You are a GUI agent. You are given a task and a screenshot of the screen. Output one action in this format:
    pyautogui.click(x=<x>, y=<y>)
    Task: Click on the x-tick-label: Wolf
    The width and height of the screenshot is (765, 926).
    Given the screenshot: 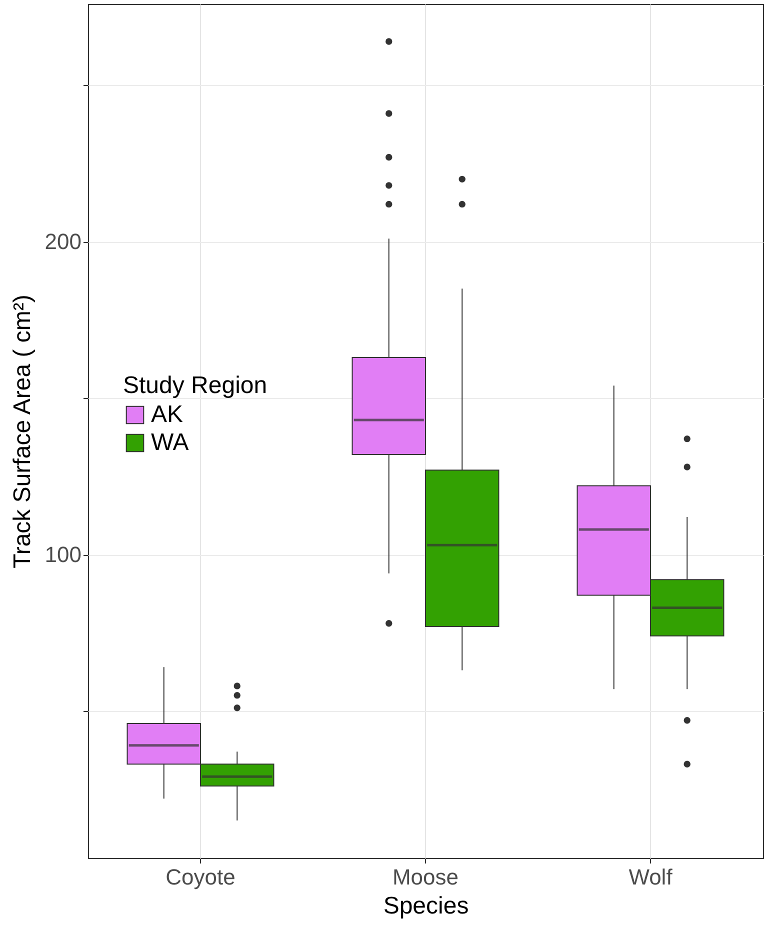 What is the action you would take?
    pyautogui.click(x=651, y=877)
    